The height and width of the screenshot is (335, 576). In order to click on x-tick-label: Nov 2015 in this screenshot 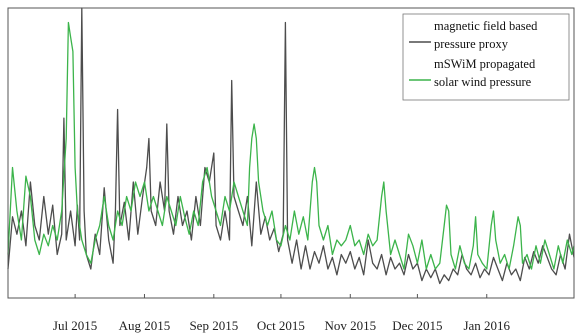, I will do `click(350, 325)`.